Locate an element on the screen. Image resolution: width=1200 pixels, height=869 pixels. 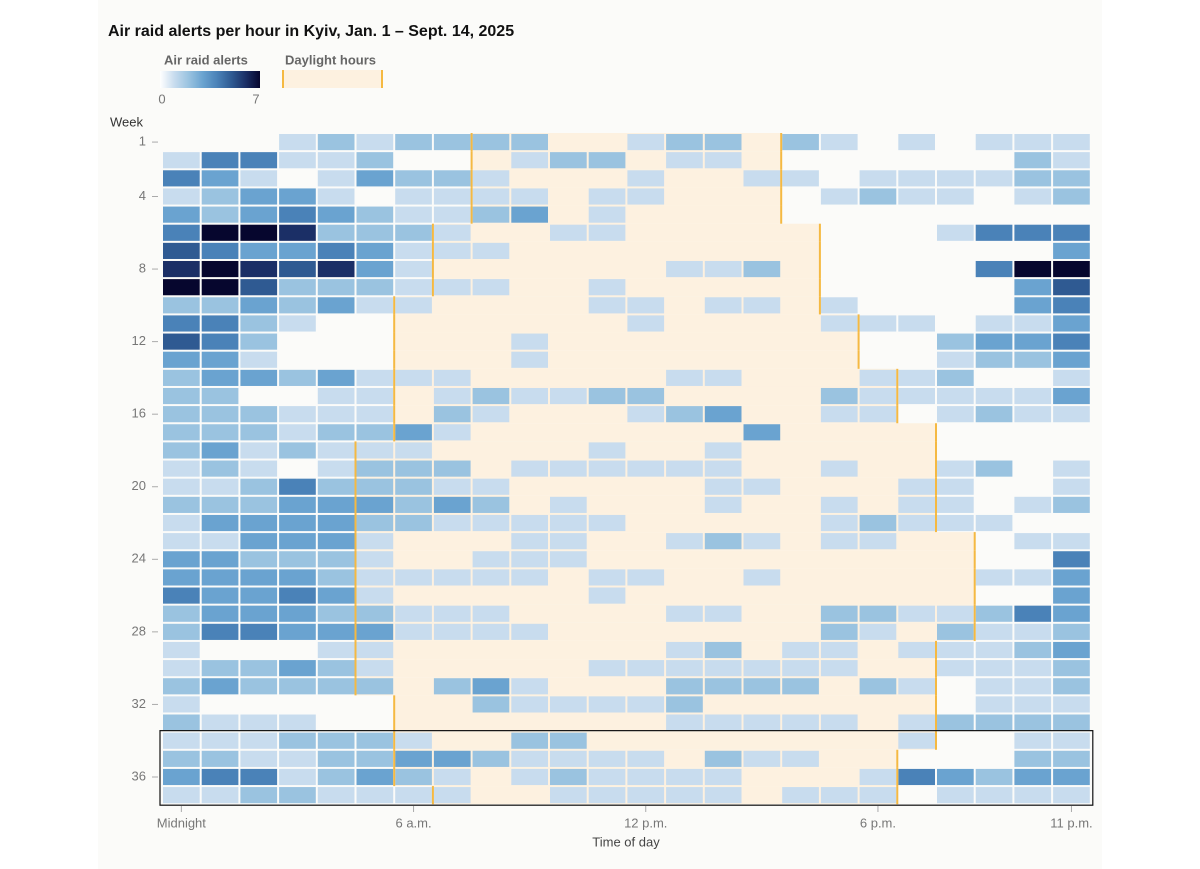
legend-min: 0 is located at coordinates (161, 98).